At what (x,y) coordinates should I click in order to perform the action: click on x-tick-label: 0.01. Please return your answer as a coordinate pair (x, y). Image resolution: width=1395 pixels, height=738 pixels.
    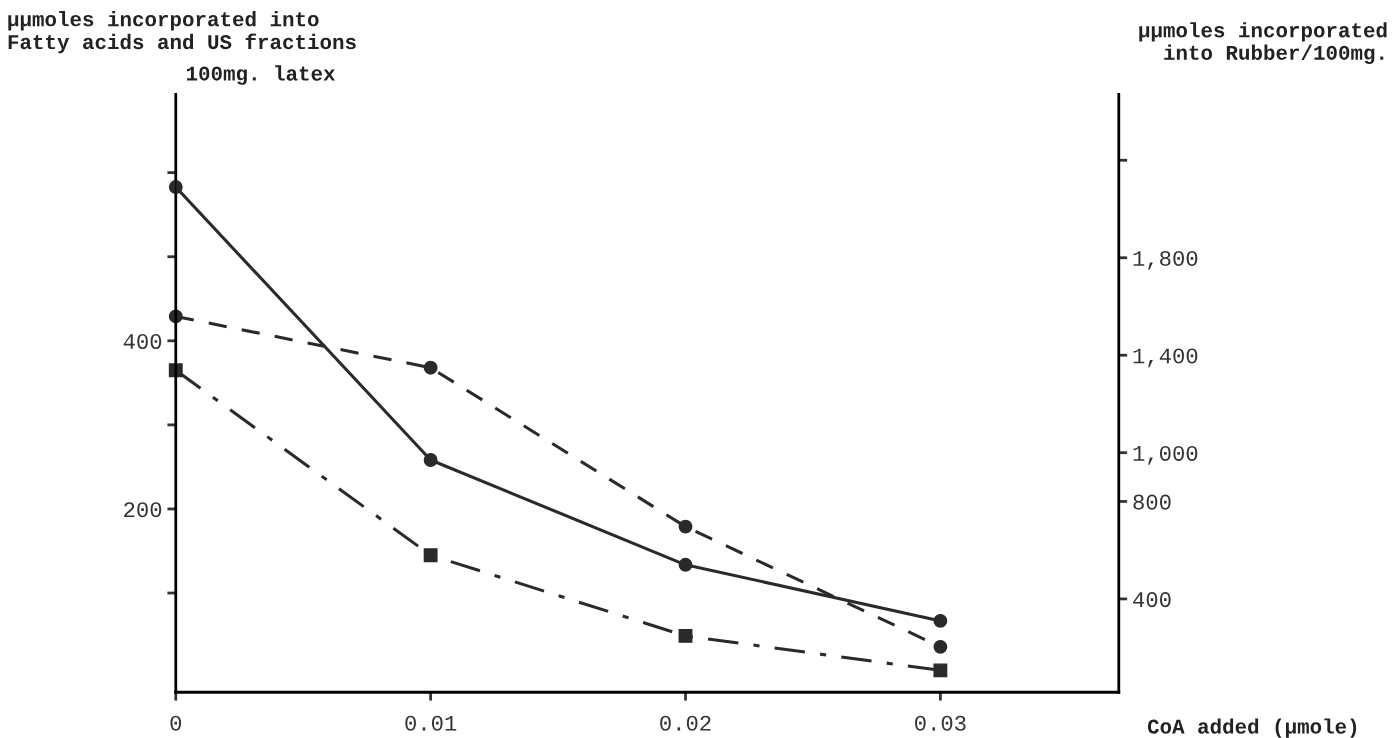
    Looking at the image, I should click on (431, 723).